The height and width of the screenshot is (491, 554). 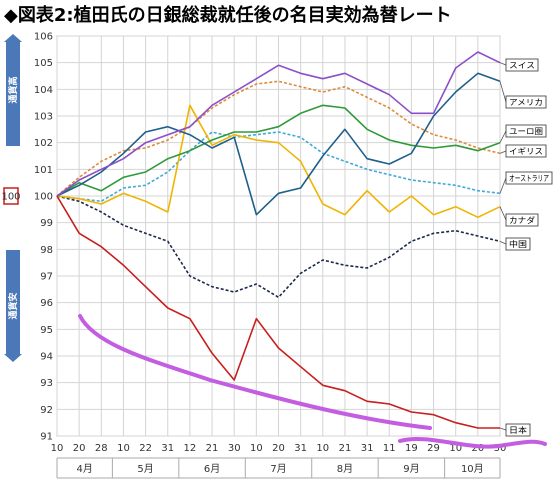 What do you see at coordinates (46, 277) in the screenshot?
I see `y-tick-label: 97` at bounding box center [46, 277].